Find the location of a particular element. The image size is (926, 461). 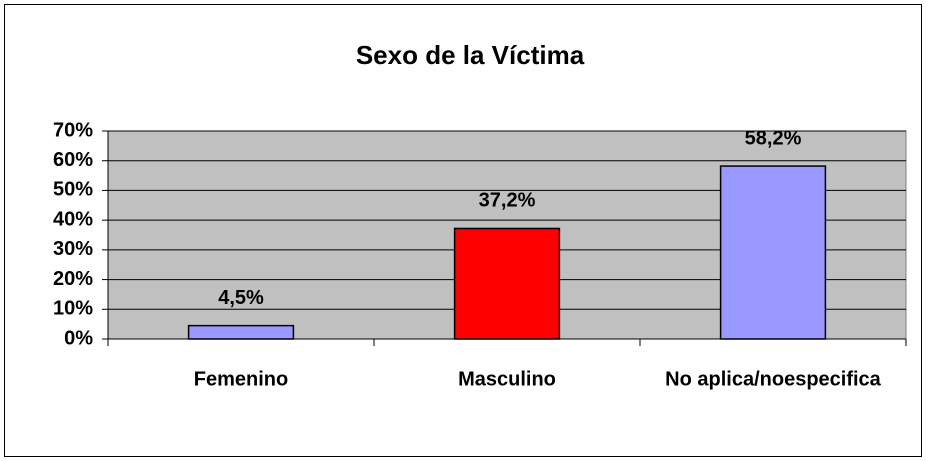

x-tick-label: Femenino is located at coordinates (241, 379).